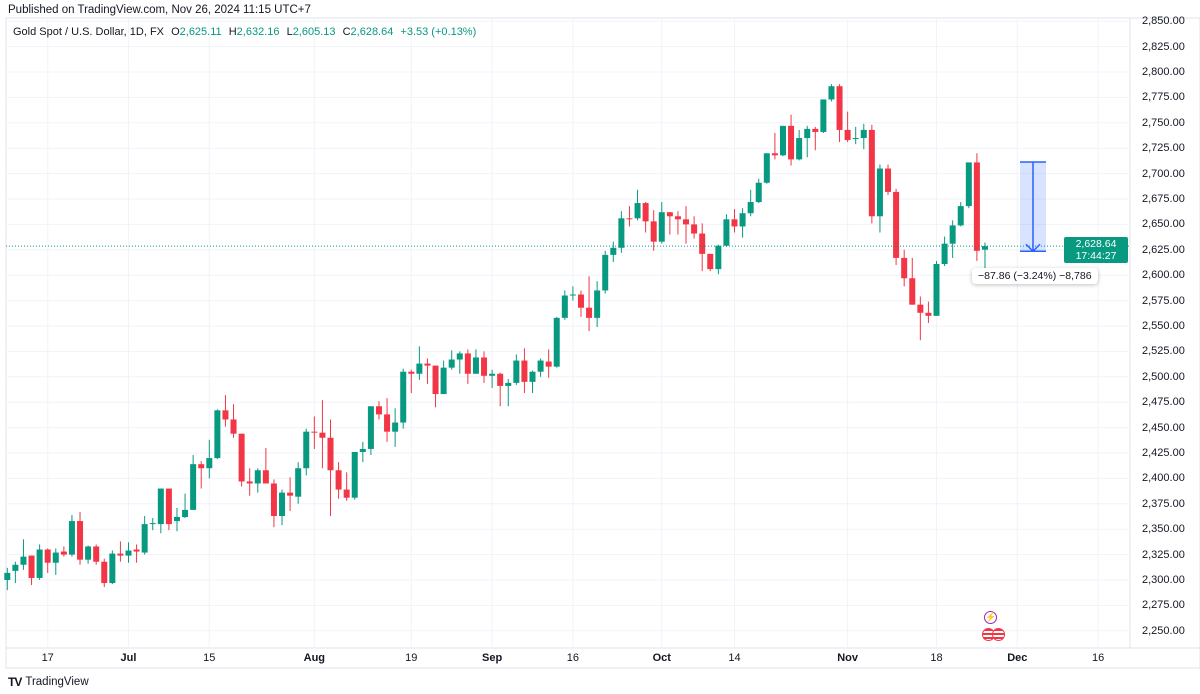  Describe the element at coordinates (1163, 351) in the screenshot. I see `price-tick-label: 2,525.00` at that location.